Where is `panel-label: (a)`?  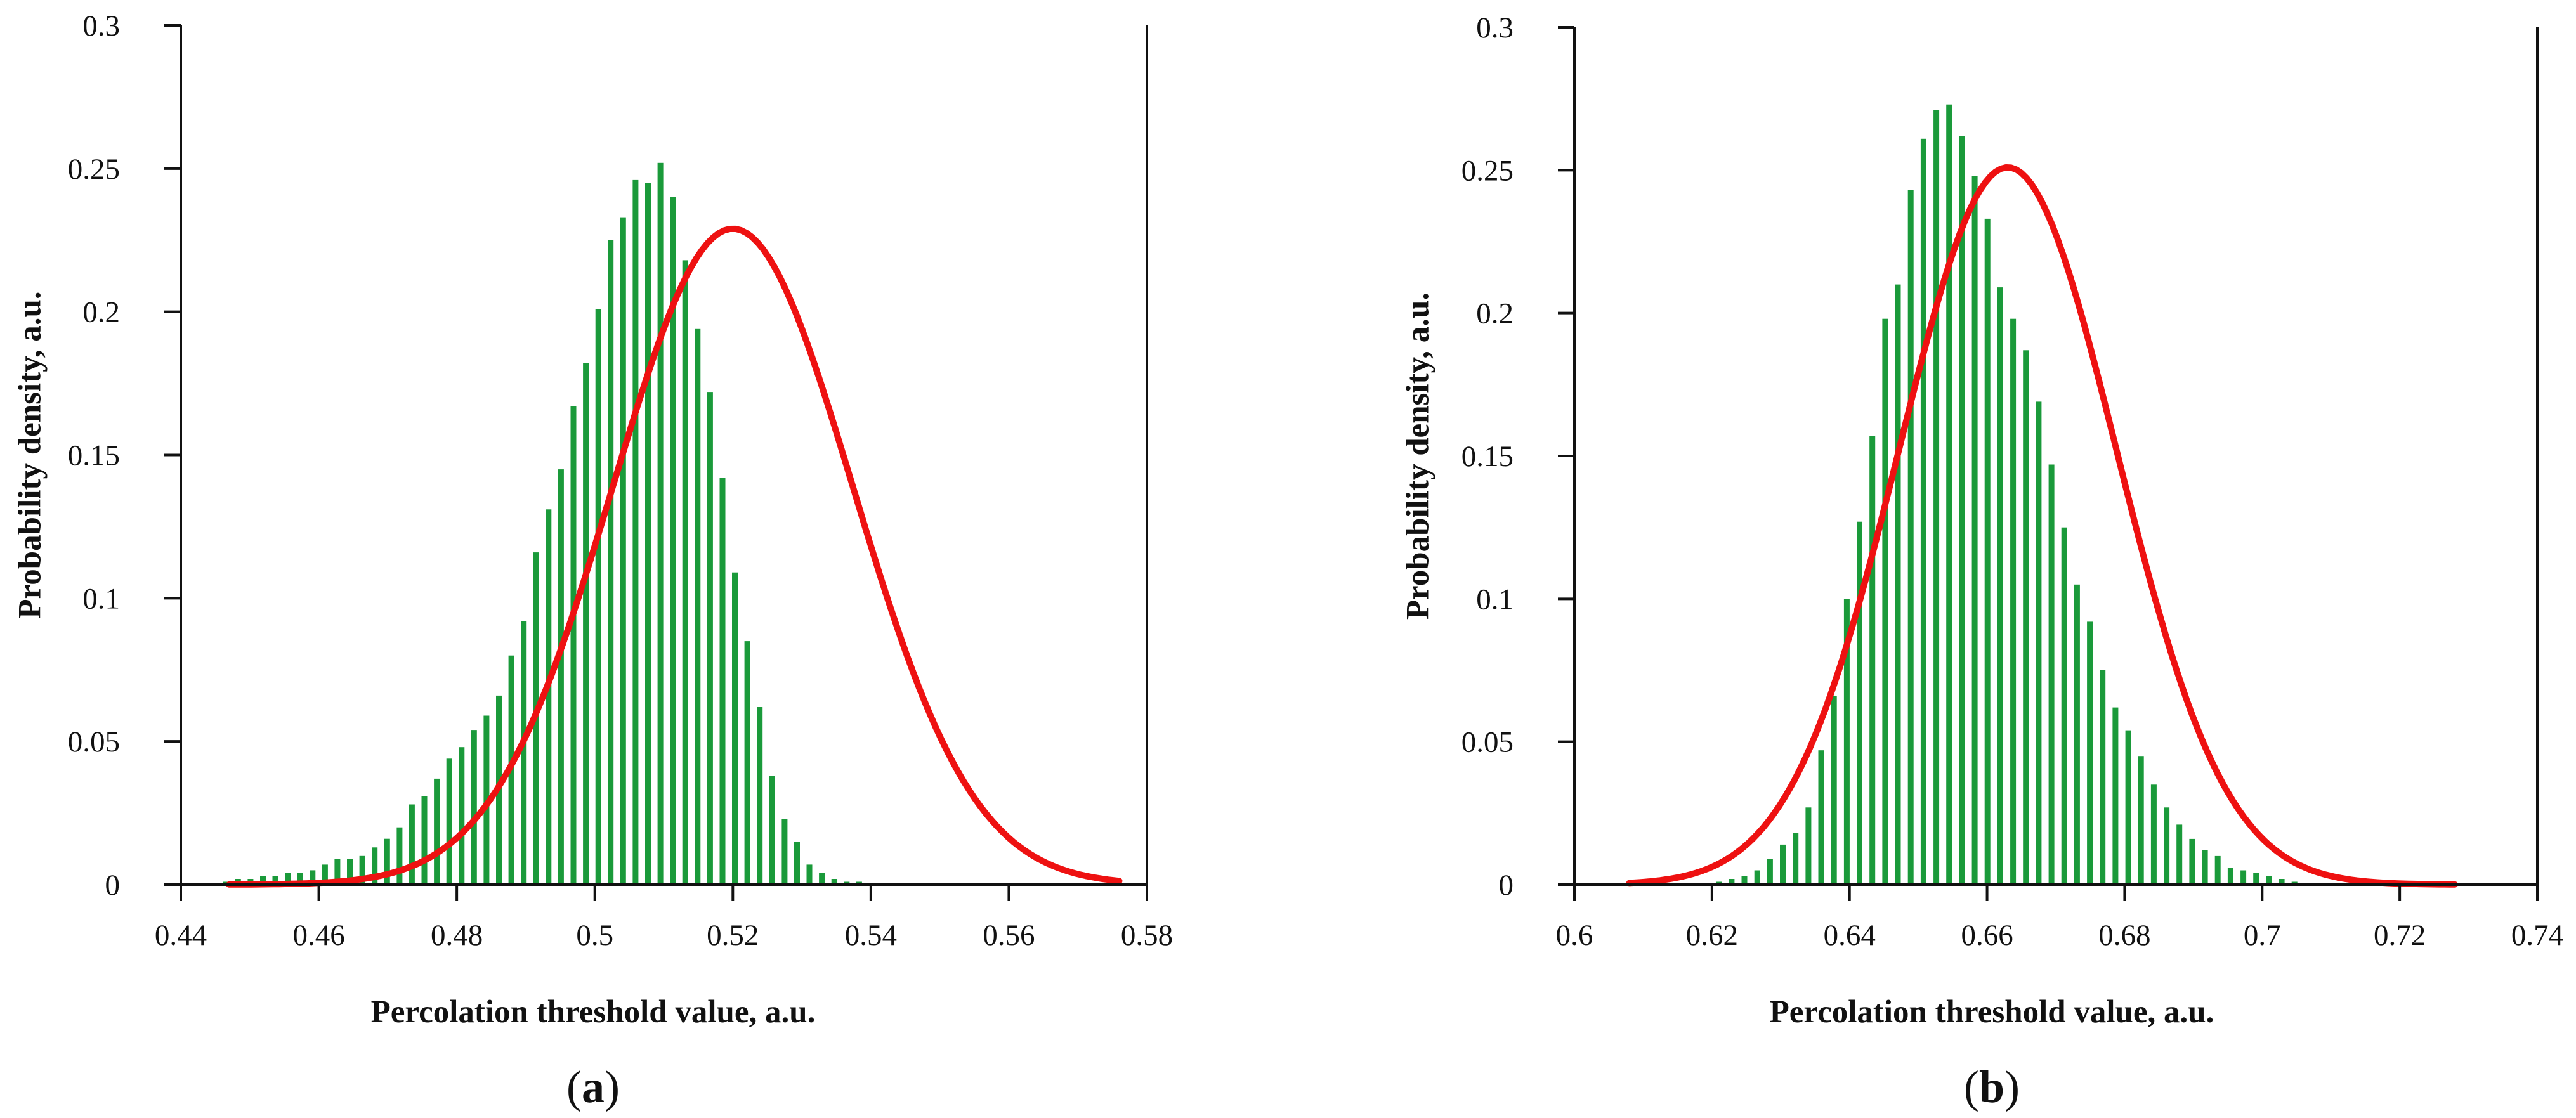
panel-label: (a) is located at coordinates (593, 1087).